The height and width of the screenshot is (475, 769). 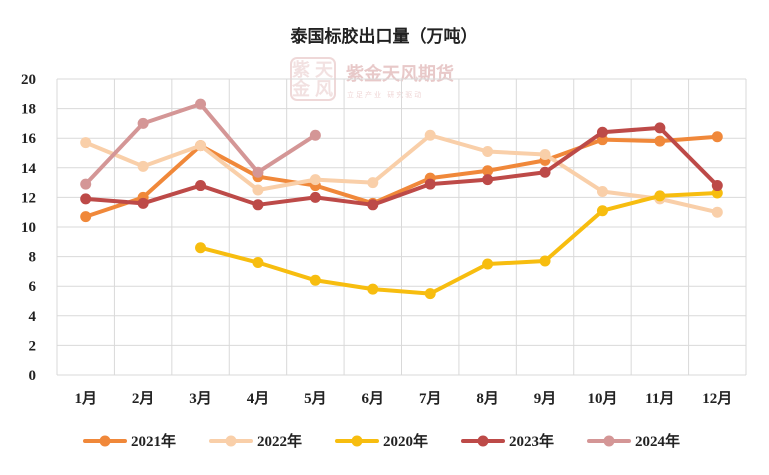 What do you see at coordinates (373, 398) in the screenshot?
I see `x-tick-label: 6月` at bounding box center [373, 398].